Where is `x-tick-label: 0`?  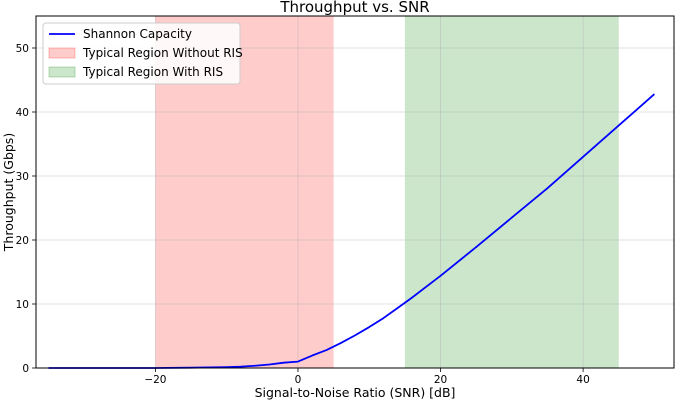 x-tick-label: 0 is located at coordinates (298, 380).